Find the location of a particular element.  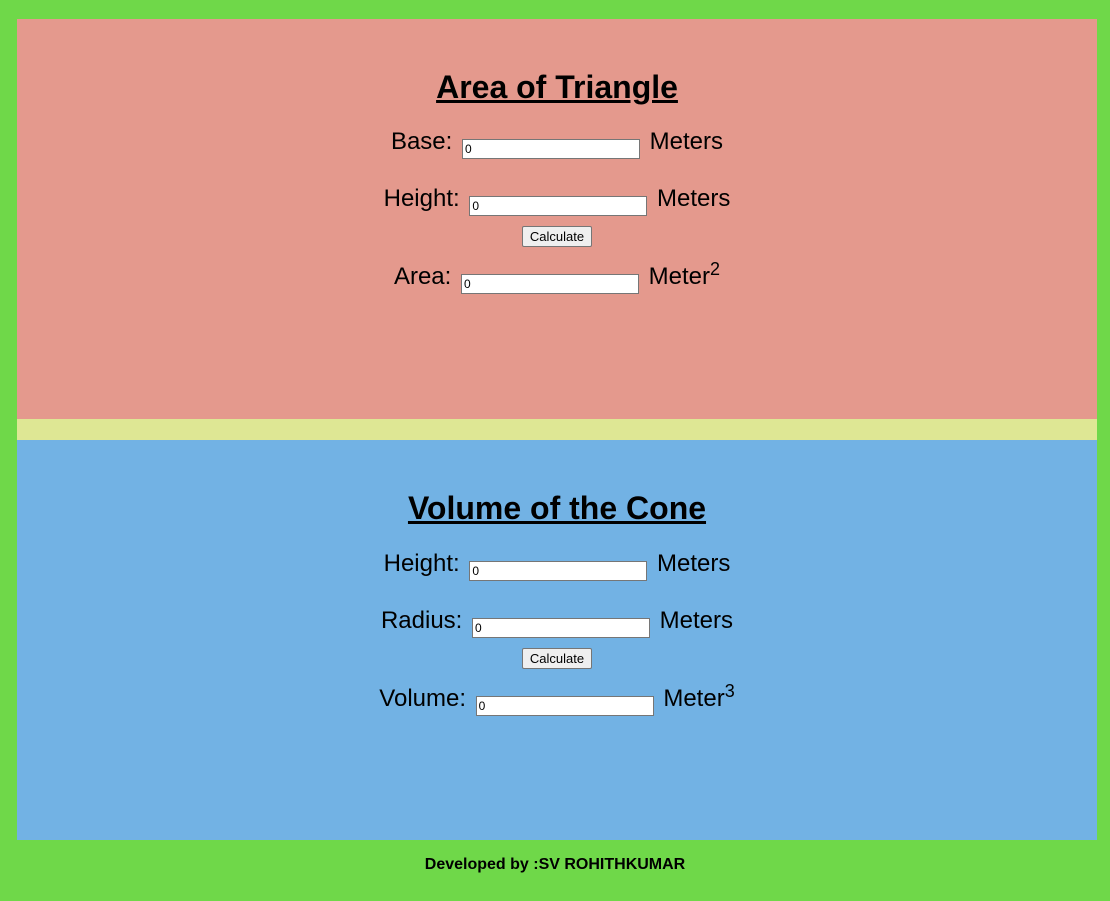

base-unit: Meters is located at coordinates (686, 141).